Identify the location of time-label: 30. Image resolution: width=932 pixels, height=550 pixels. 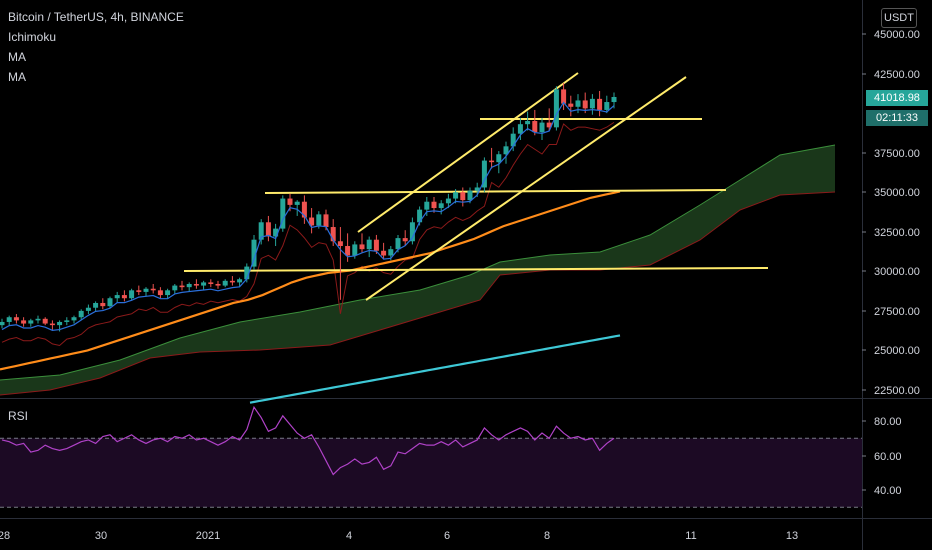
(101, 536).